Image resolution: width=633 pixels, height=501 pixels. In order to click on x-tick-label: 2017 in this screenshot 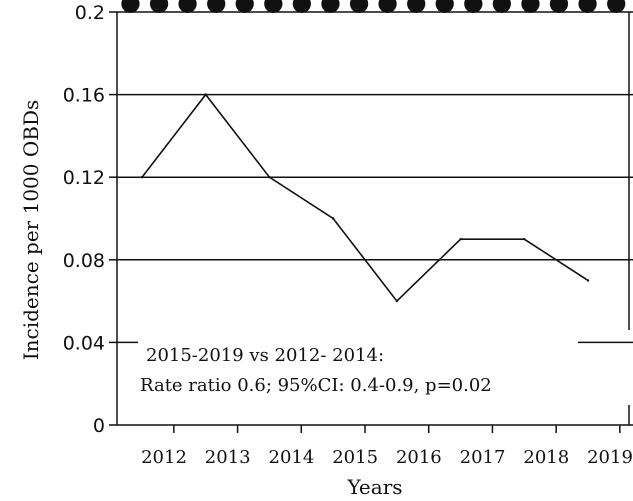, I will do `click(483, 457)`.